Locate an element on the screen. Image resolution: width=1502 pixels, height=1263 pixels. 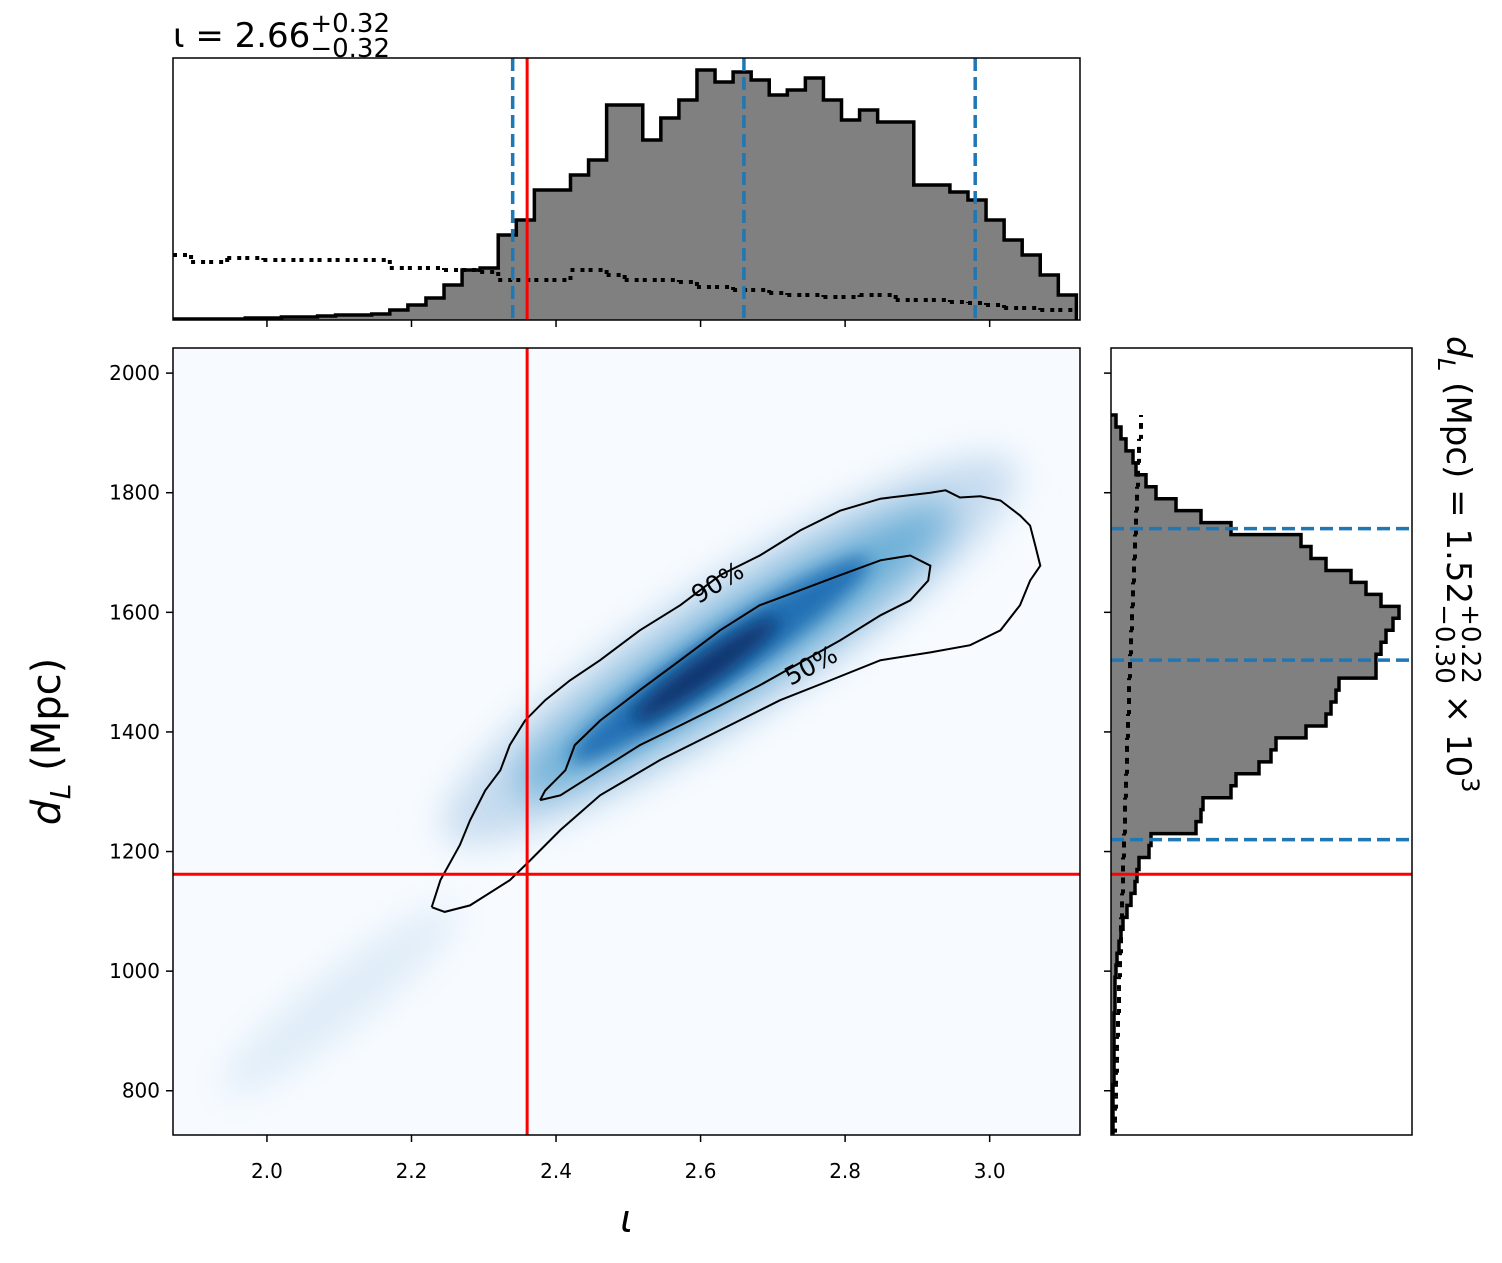
contour is located at coordinates (735, 678).